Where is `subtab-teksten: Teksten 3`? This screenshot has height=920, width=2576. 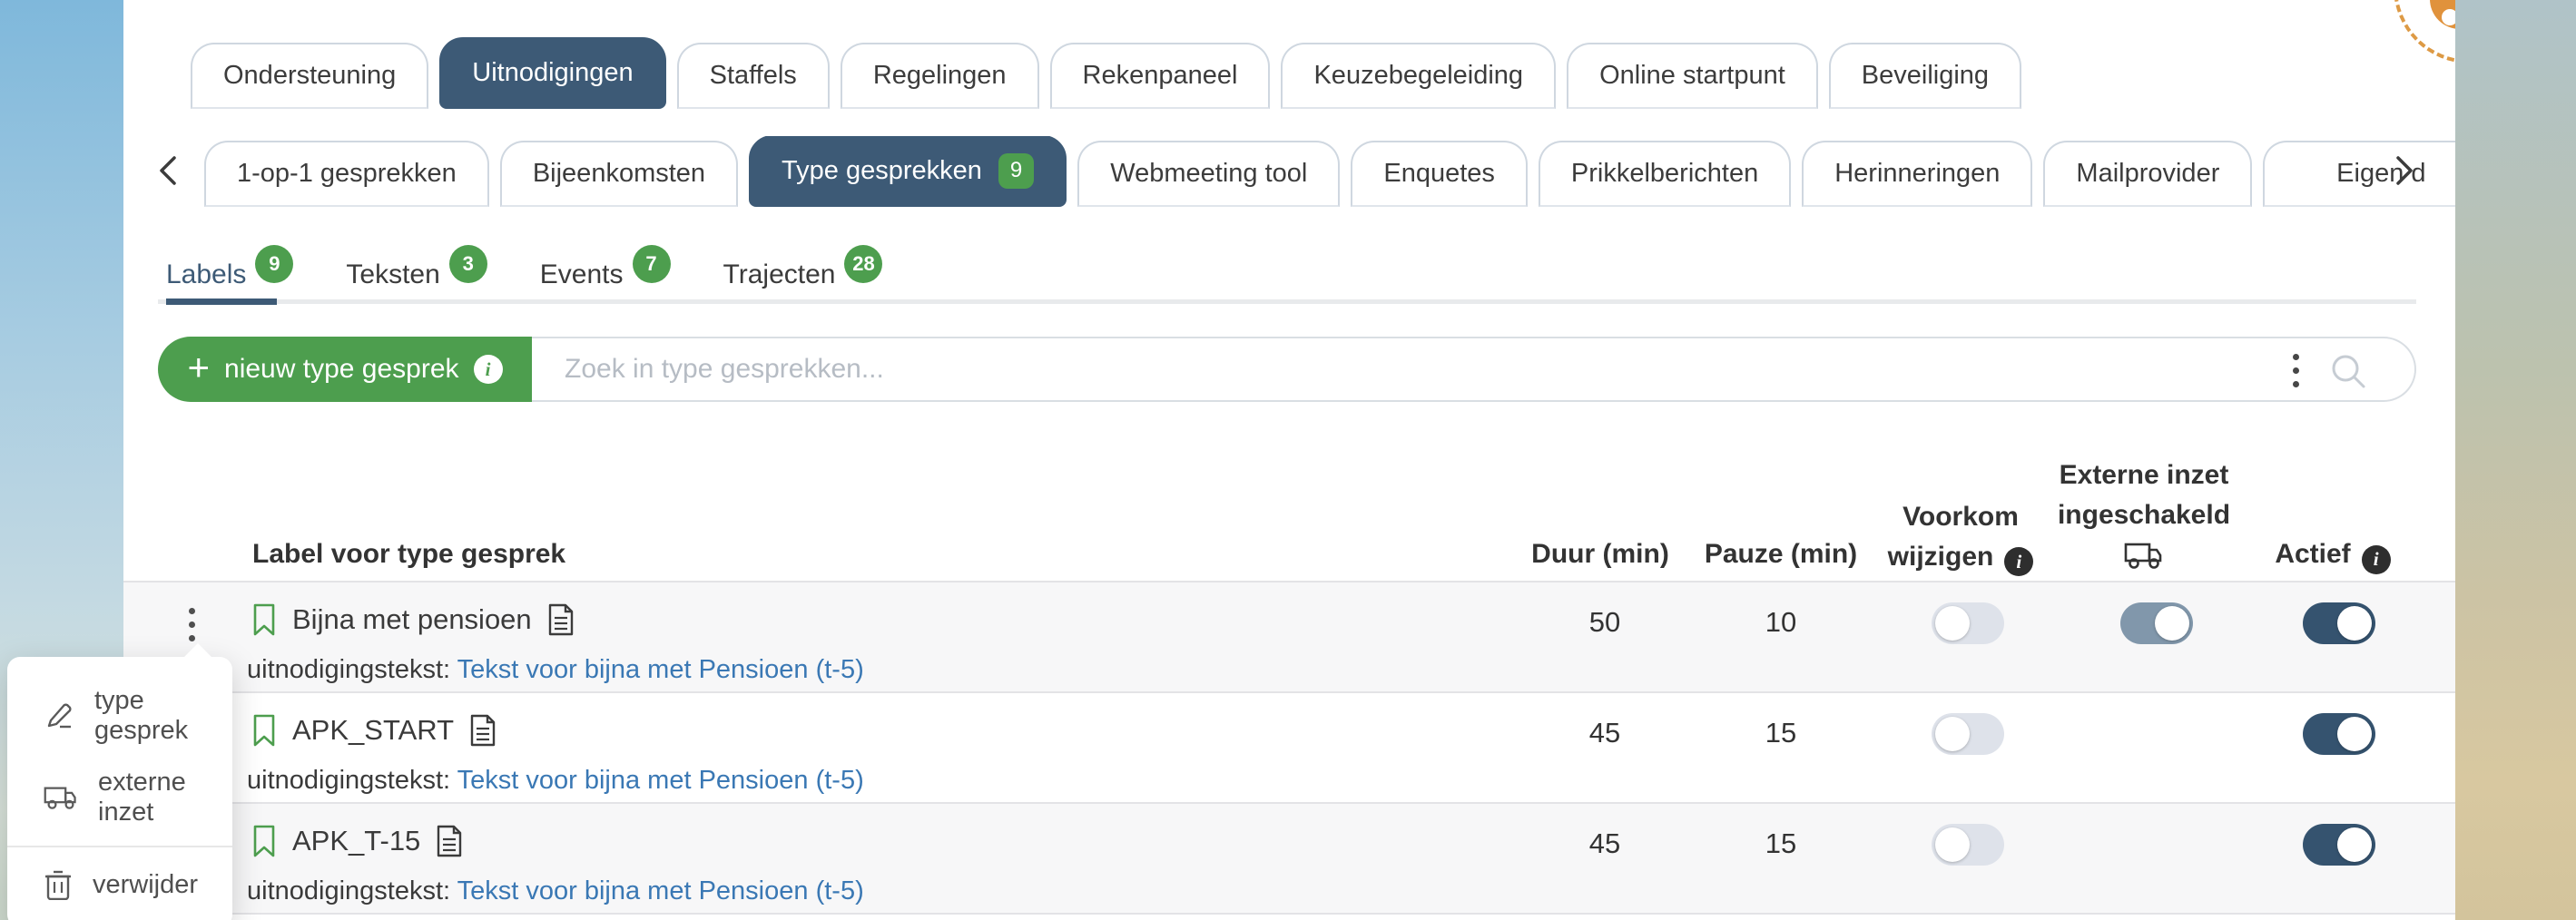
subtab-teksten: Teksten 3 is located at coordinates (416, 271).